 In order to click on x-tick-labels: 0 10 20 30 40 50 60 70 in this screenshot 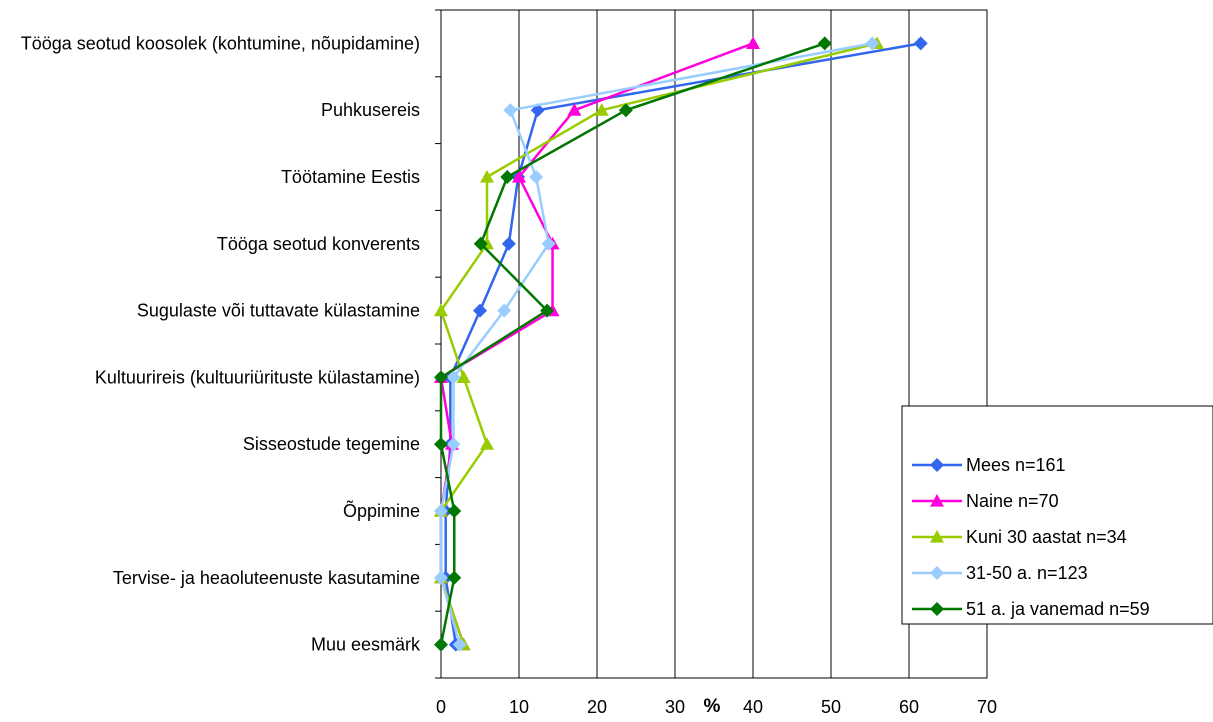, I will do `click(716, 707)`.